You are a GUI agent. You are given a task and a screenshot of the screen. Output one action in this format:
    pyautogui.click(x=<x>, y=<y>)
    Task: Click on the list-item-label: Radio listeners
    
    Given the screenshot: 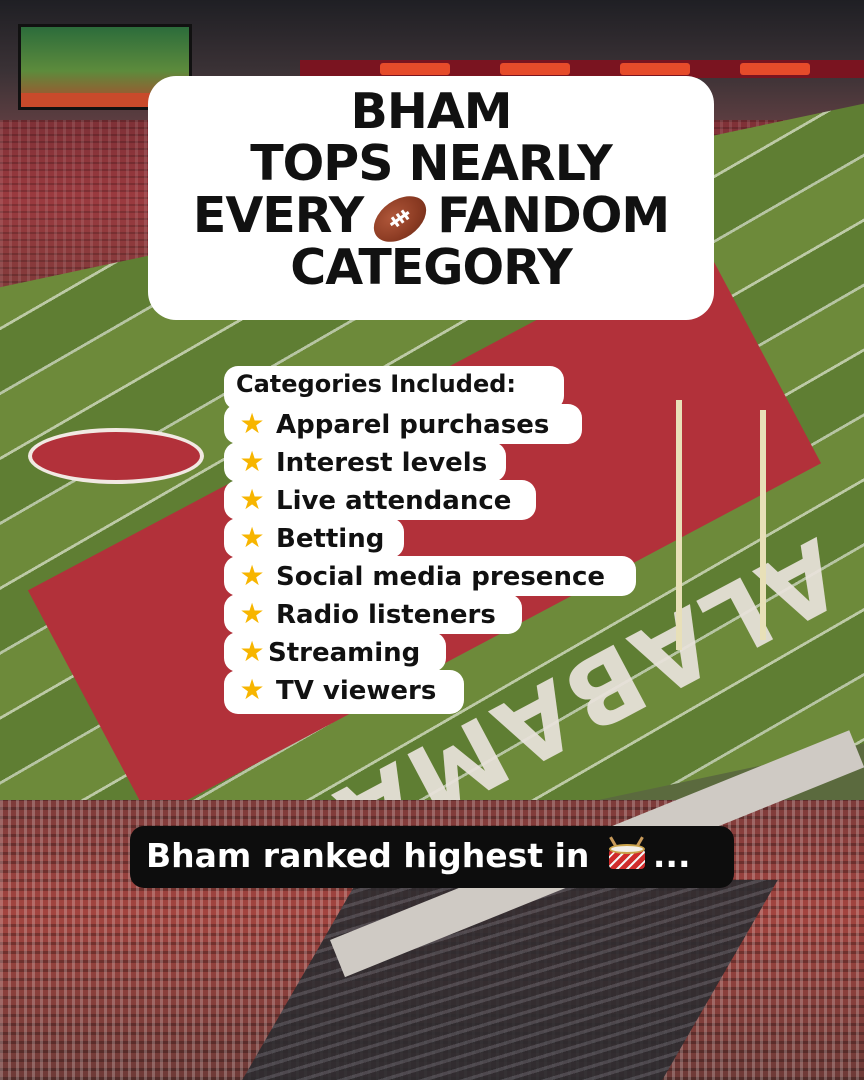 What is the action you would take?
    pyautogui.click(x=386, y=615)
    